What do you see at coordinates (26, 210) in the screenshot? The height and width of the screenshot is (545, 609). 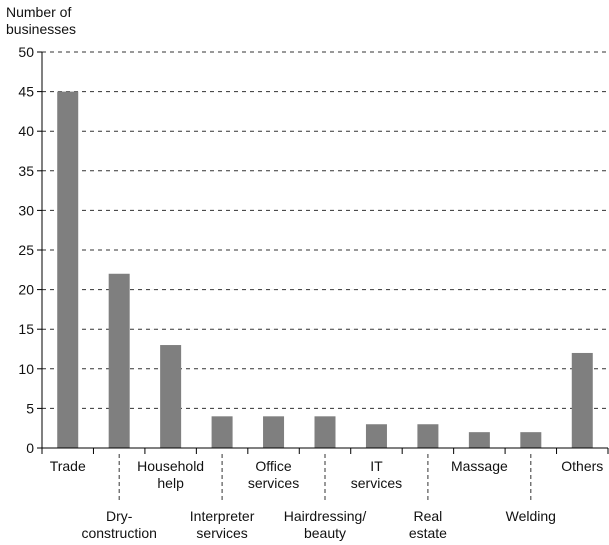 I see `y-tick-label-30: 30` at bounding box center [26, 210].